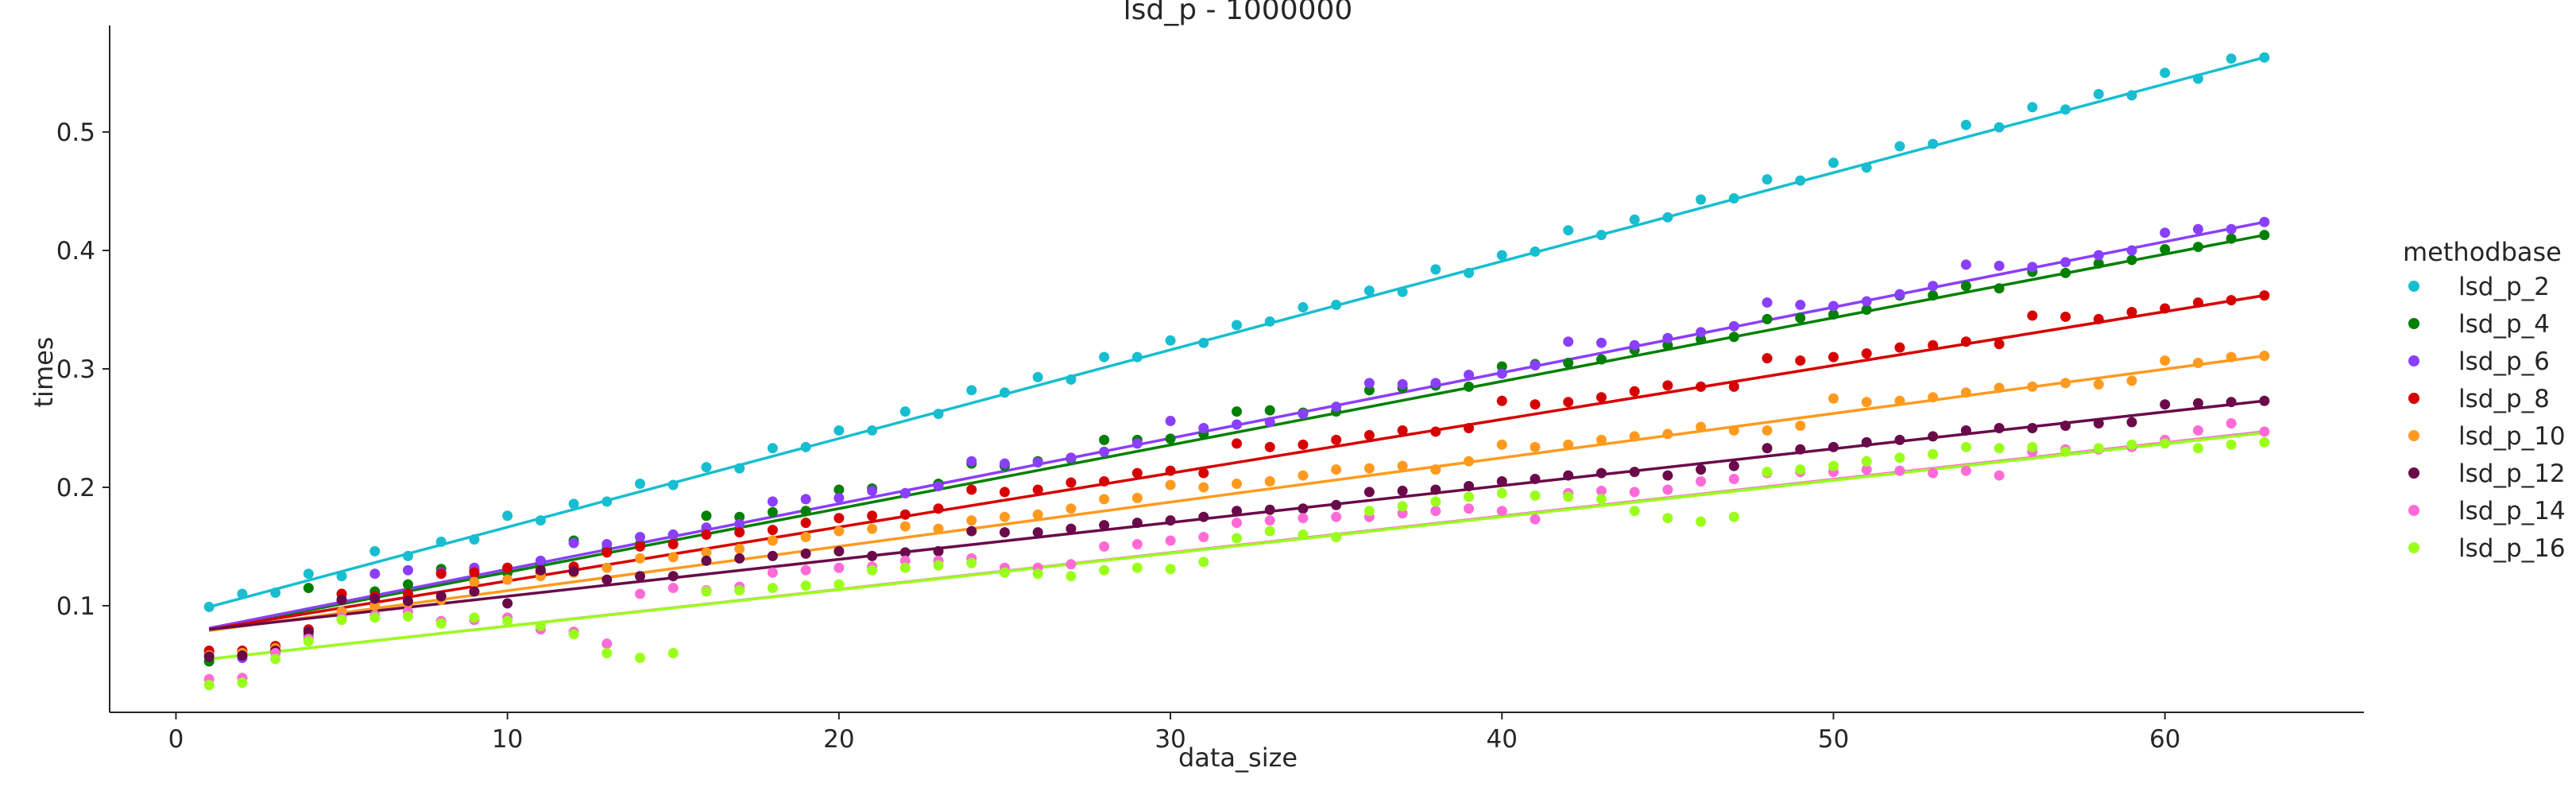 This screenshot has height=795, width=2576. Describe the element at coordinates (176, 739) in the screenshot. I see `x-tick-label: 0` at that location.